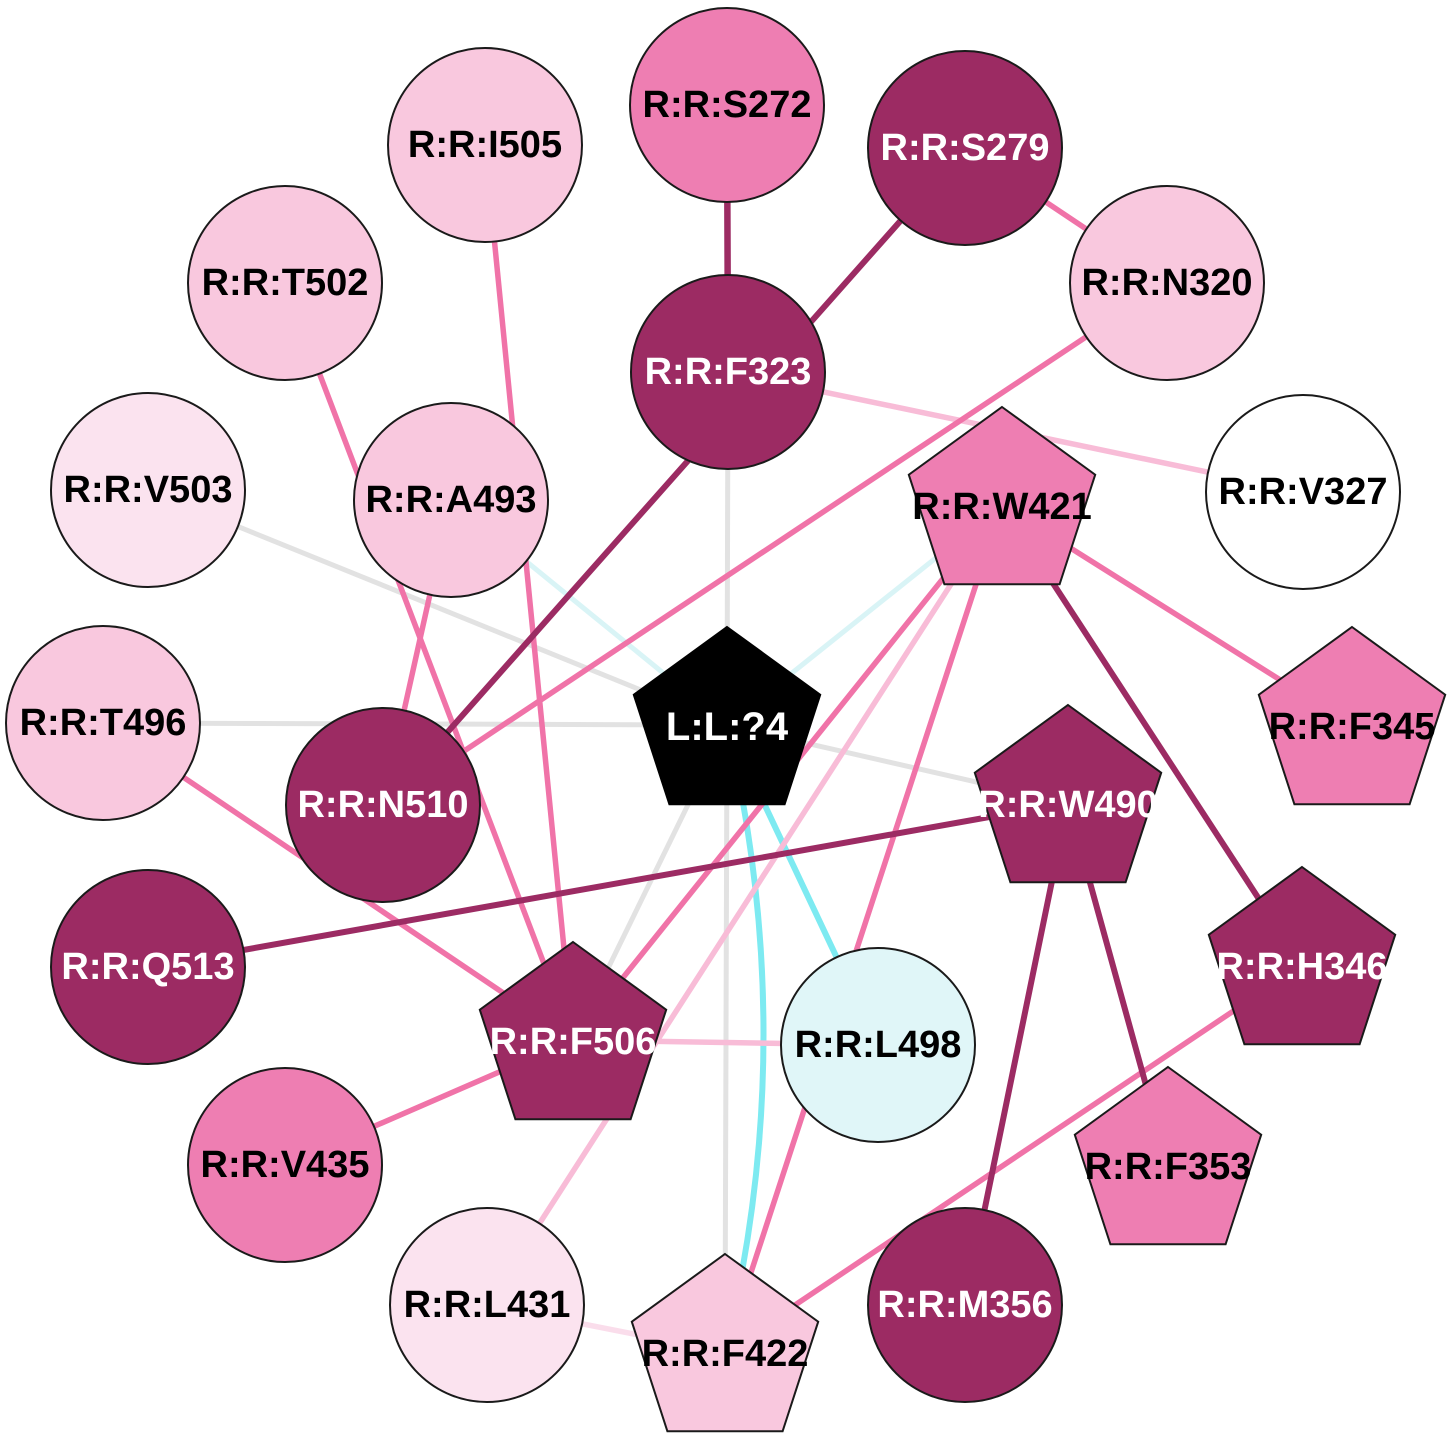  I want to click on residue-circle-s279, so click(965, 148).